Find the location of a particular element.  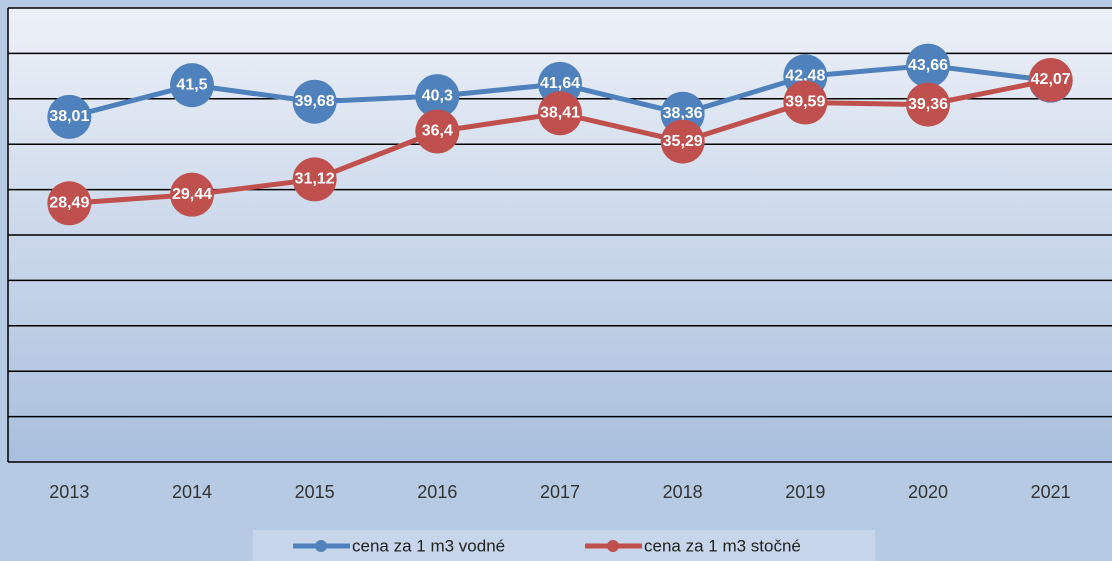

data-label: 31,12 is located at coordinates (315, 179).